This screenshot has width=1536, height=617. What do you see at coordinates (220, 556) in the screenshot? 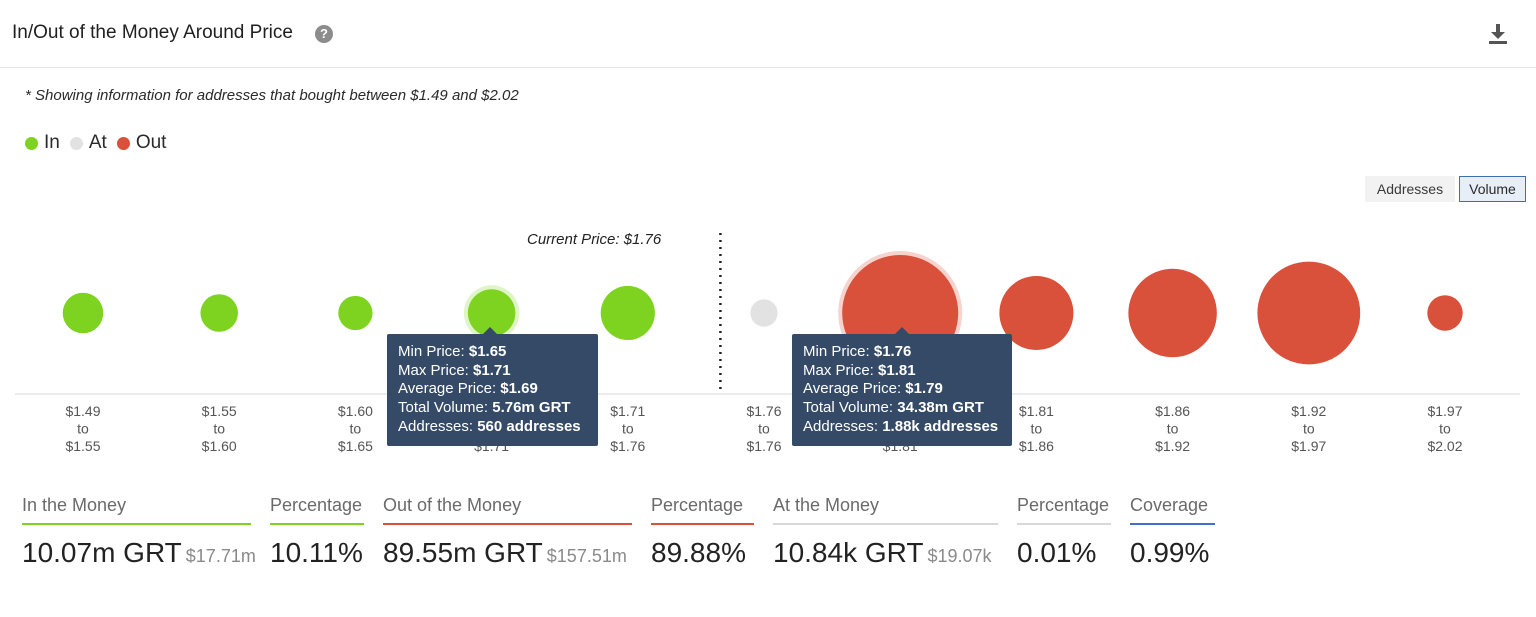
I see `stat-usd-value: $17.71m` at bounding box center [220, 556].